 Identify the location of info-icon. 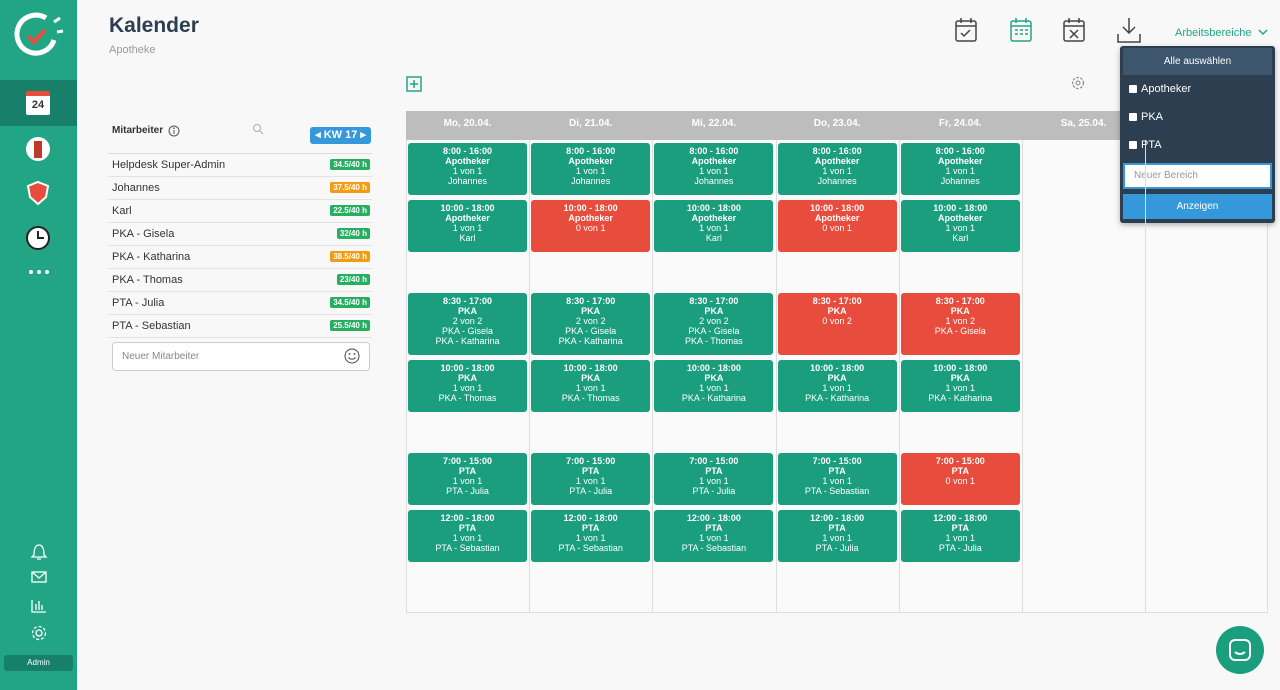
(174, 131).